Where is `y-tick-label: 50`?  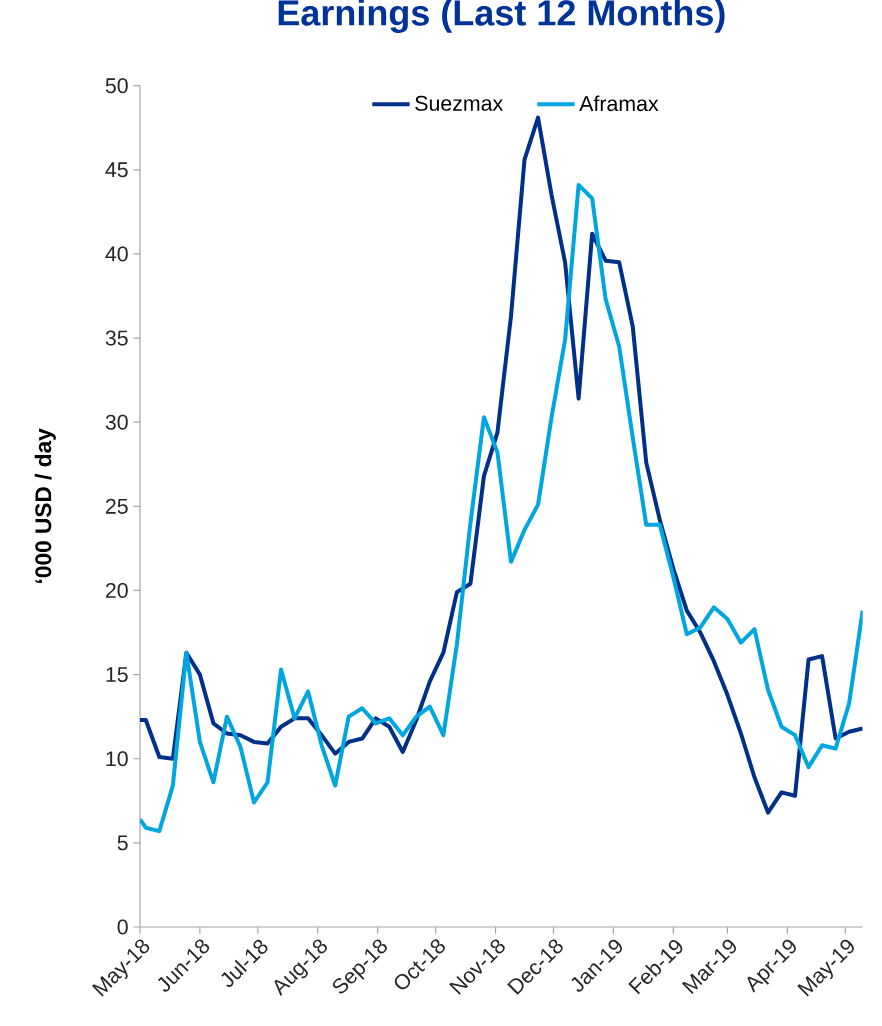
y-tick-label: 50 is located at coordinates (116, 86).